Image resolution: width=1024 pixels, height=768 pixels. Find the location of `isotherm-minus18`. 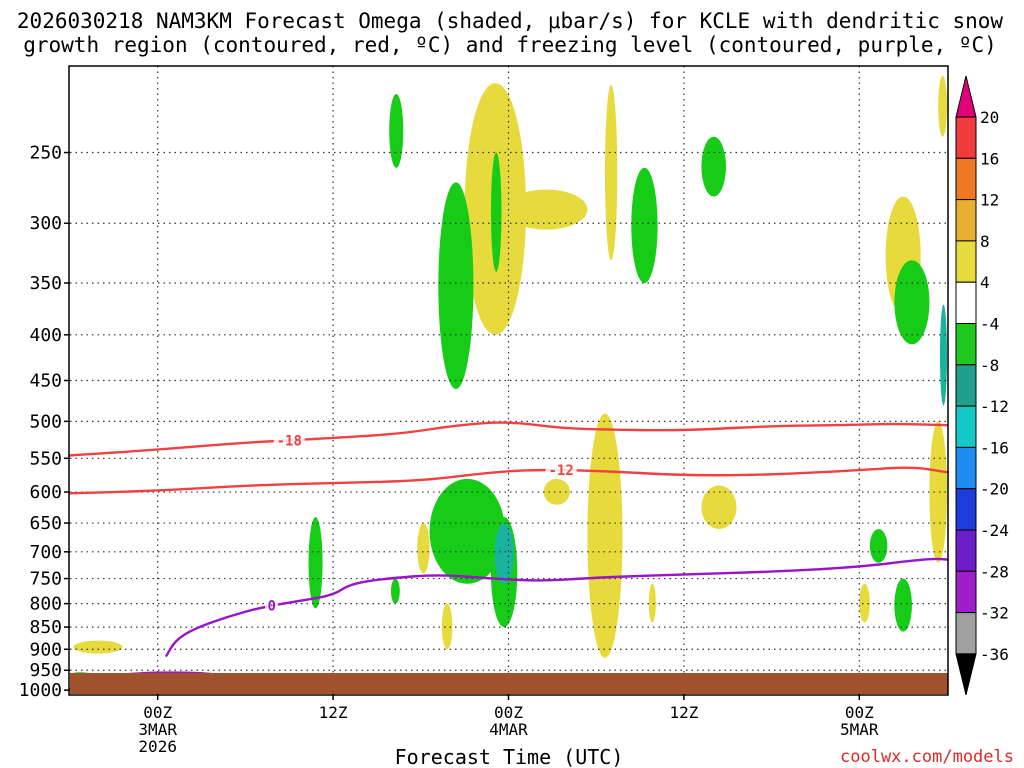

isotherm-minus18 is located at coordinates (508, 439).